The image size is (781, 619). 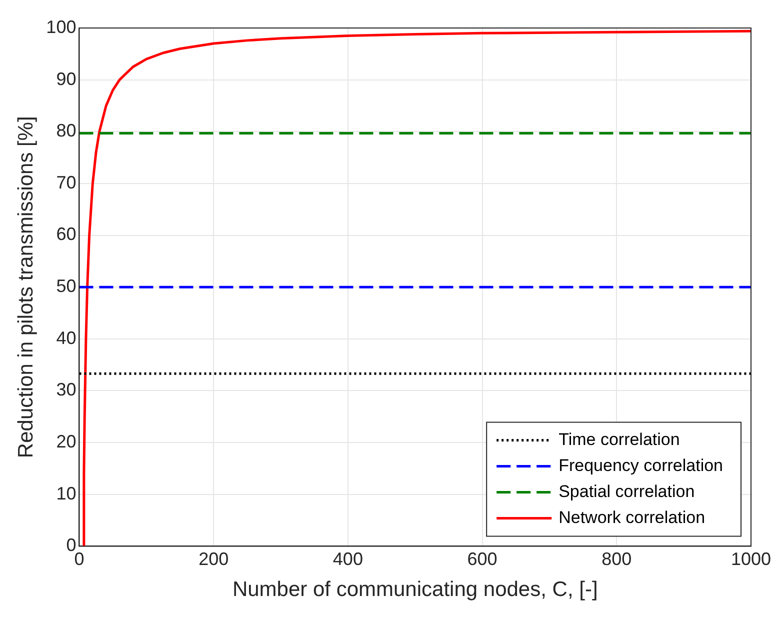 What do you see at coordinates (347, 558) in the screenshot?
I see `x-tick-label: 400` at bounding box center [347, 558].